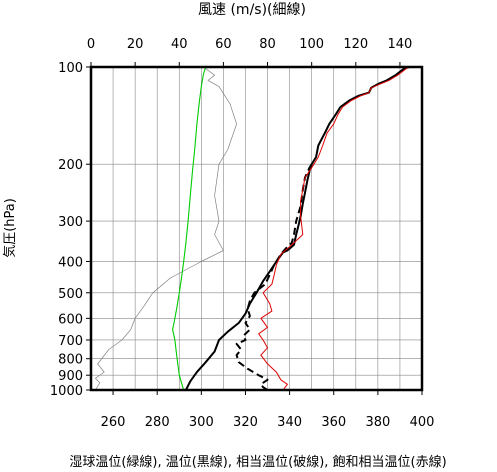  Describe the element at coordinates (252, 10) in the screenshot. I see `top-axis-title: 風速 (m/s)(細線)` at that location.